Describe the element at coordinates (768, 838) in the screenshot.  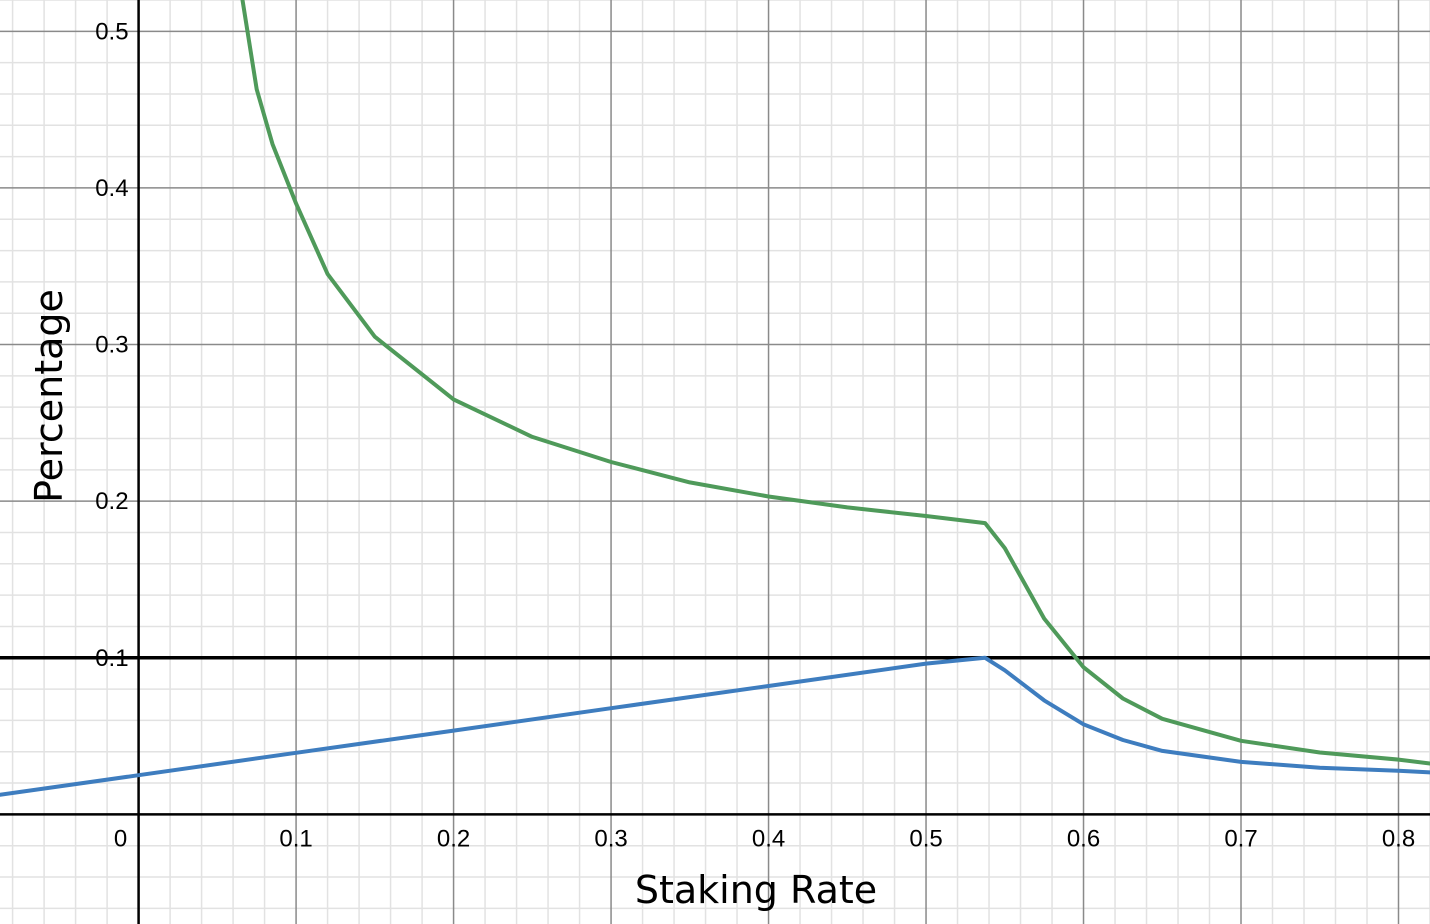
I see `x-tick-label: 0.4` at that location.